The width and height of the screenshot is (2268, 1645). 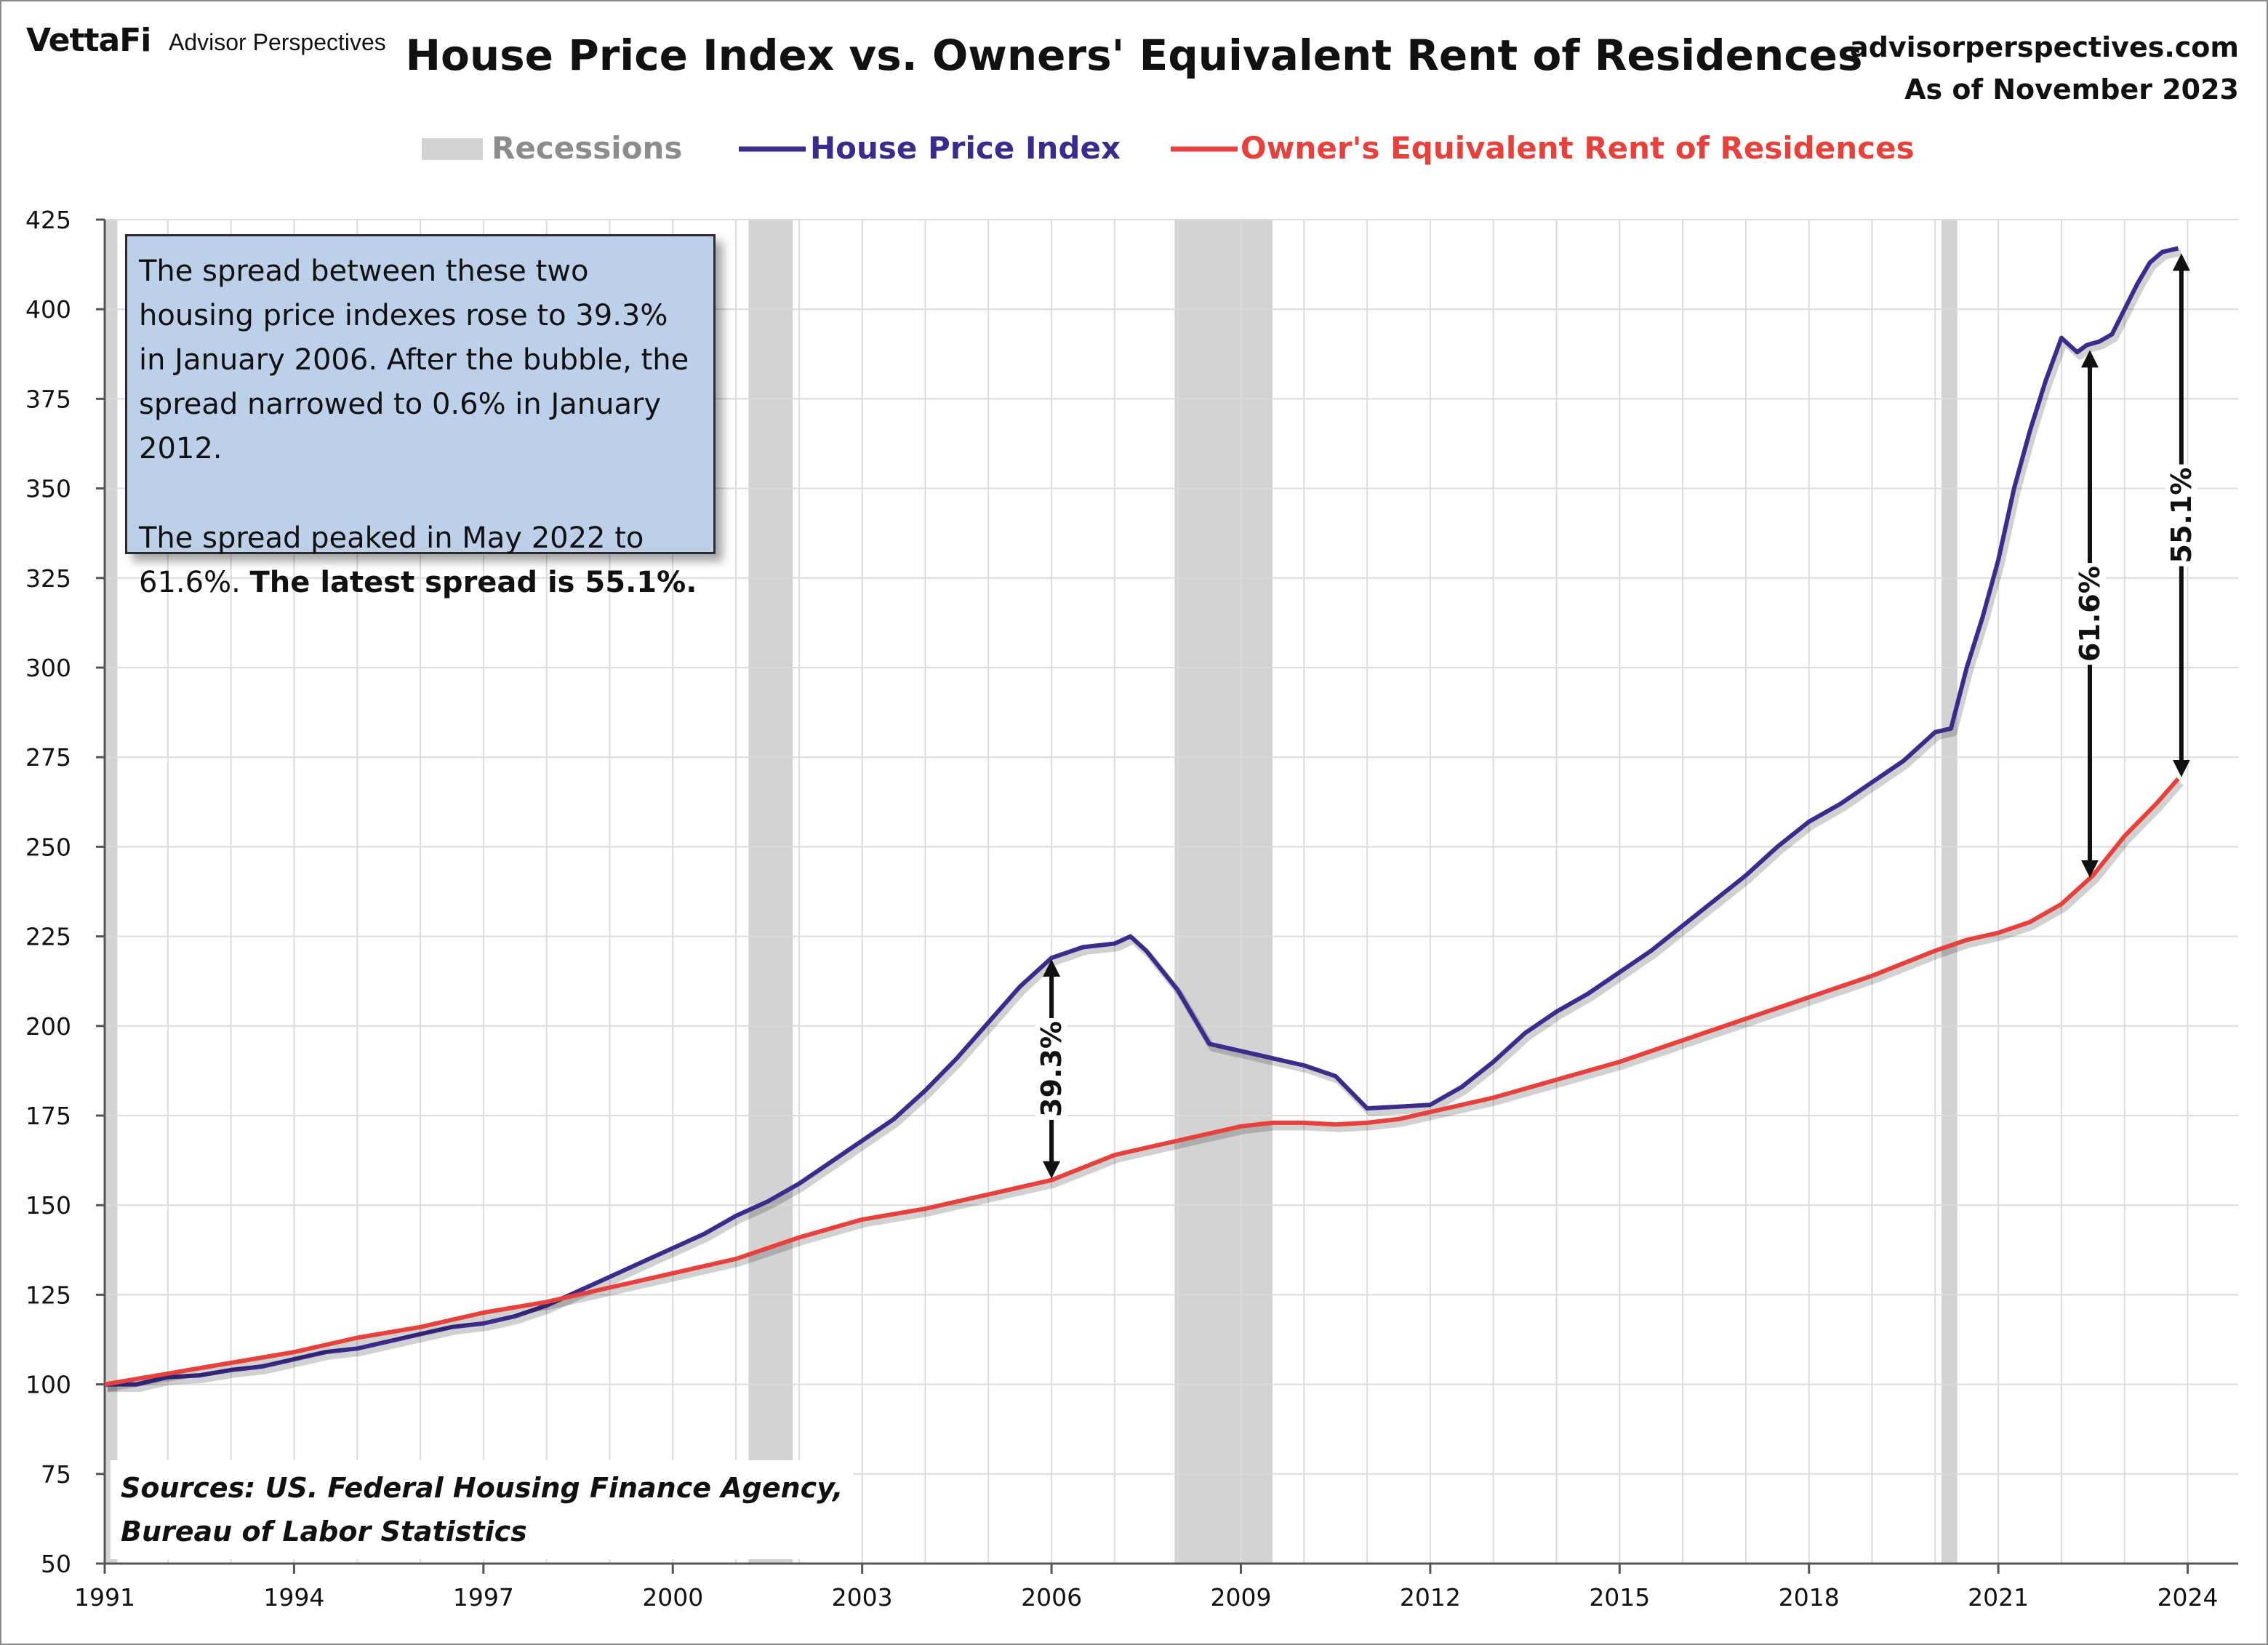 I want to click on y-tick-label-250: 250, so click(x=48, y=847).